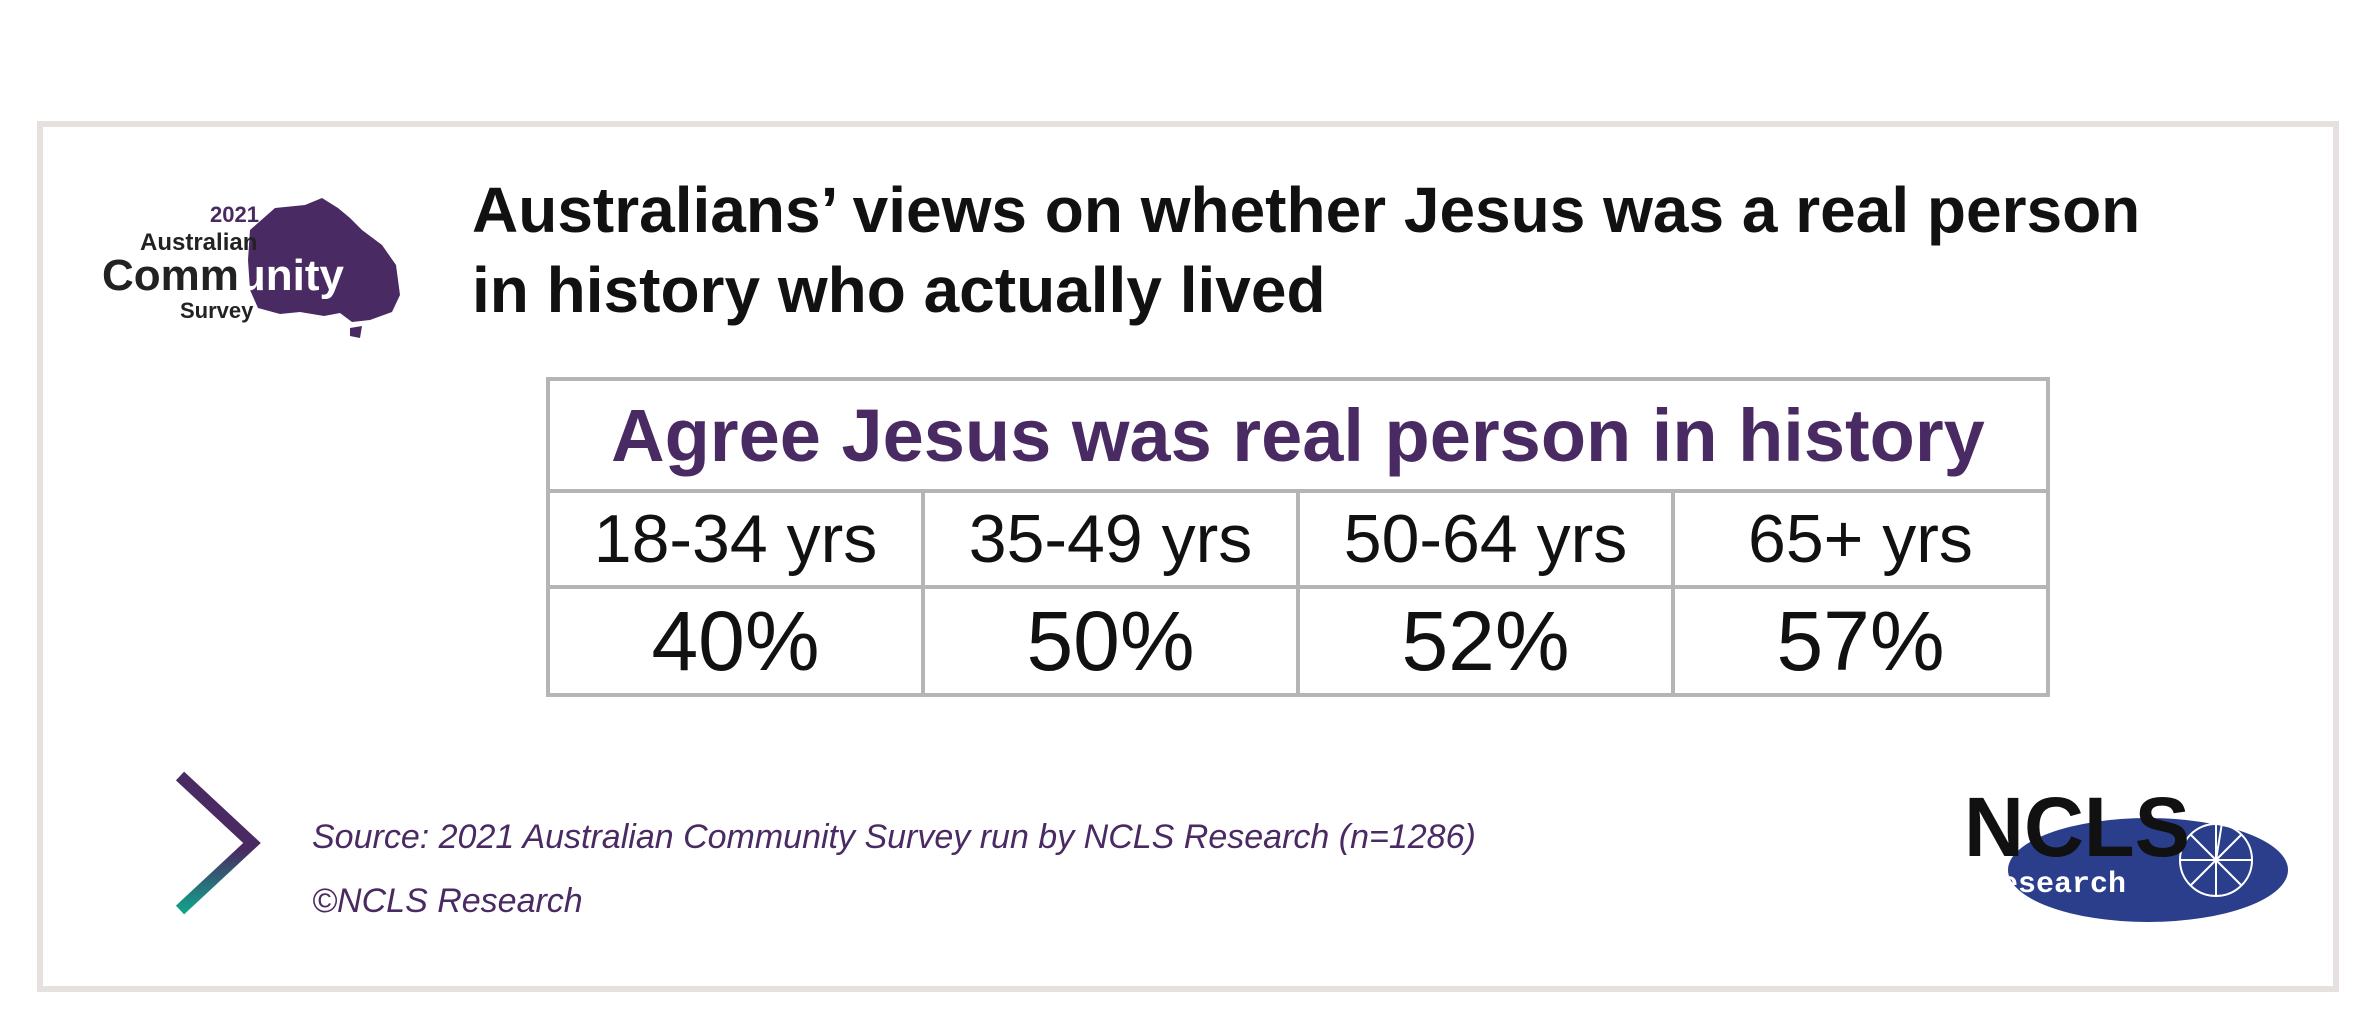 The image size is (2373, 1025). Describe the element at coordinates (1860, 539) in the screenshot. I see `category-cell: 65+ yrs` at that location.